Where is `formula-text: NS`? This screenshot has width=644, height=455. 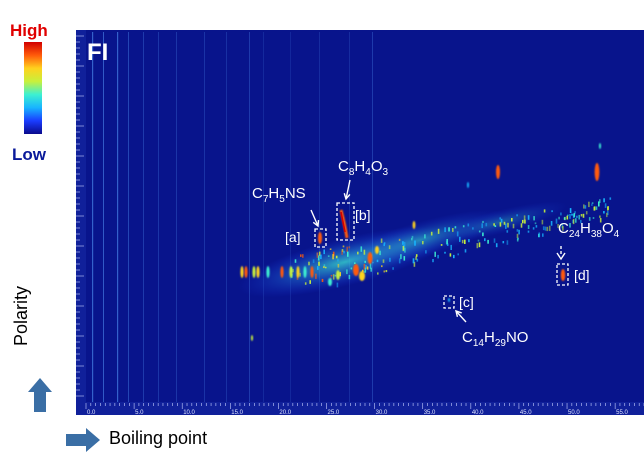 formula-text: NS is located at coordinates (295, 193).